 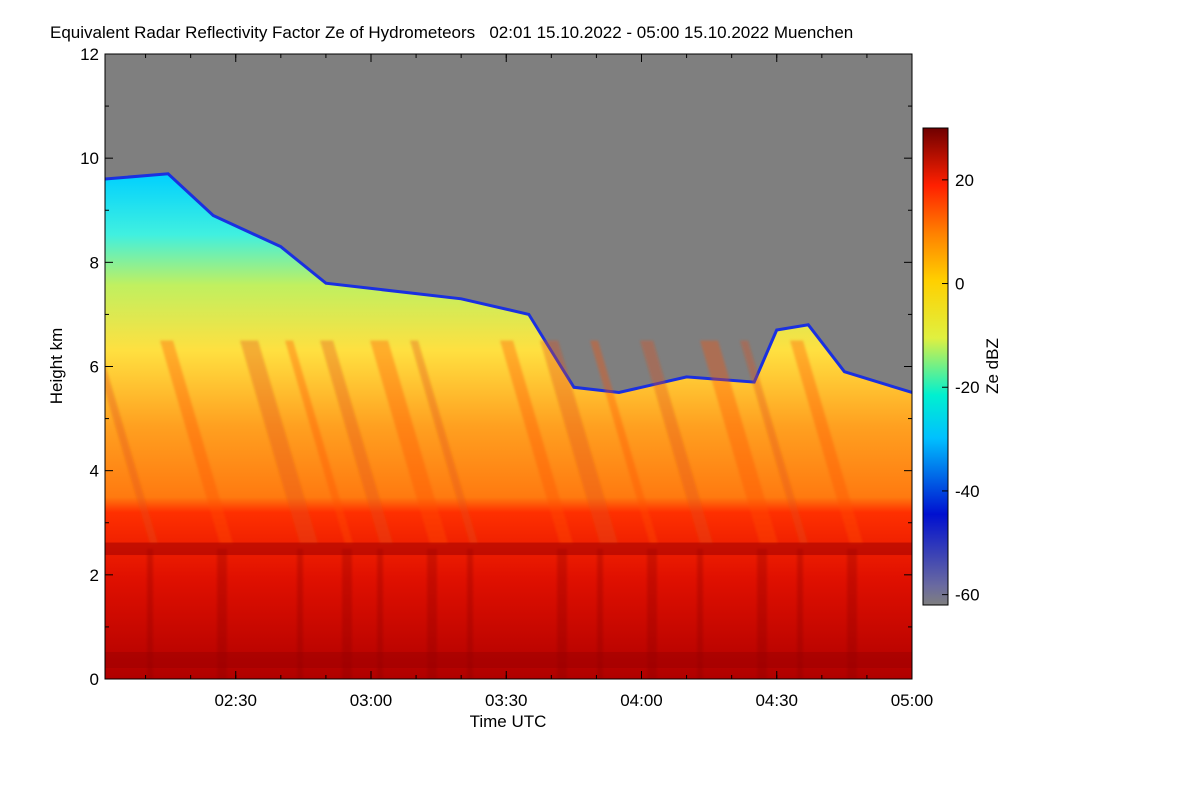 What do you see at coordinates (959, 284) in the screenshot?
I see `colorbar-tick-label: 0` at bounding box center [959, 284].